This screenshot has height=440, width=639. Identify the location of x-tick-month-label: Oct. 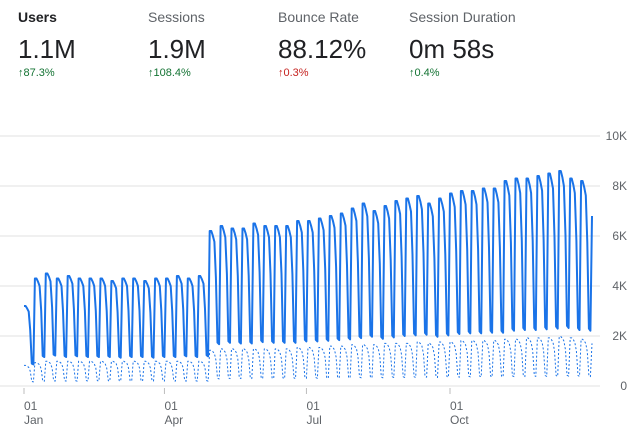
(459, 420).